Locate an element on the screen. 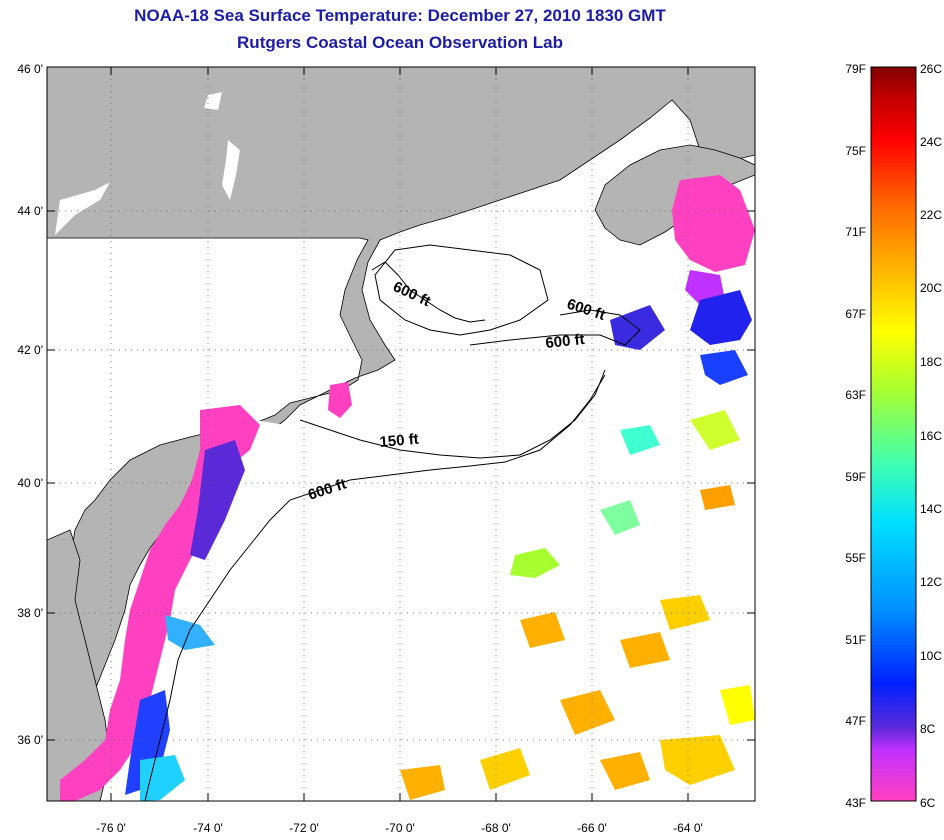  colorbar-c-label: 24C is located at coordinates (931, 142).